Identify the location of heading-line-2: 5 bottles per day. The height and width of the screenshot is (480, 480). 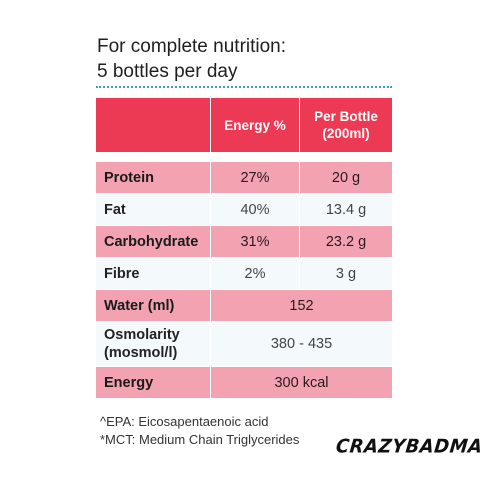
(167, 71).